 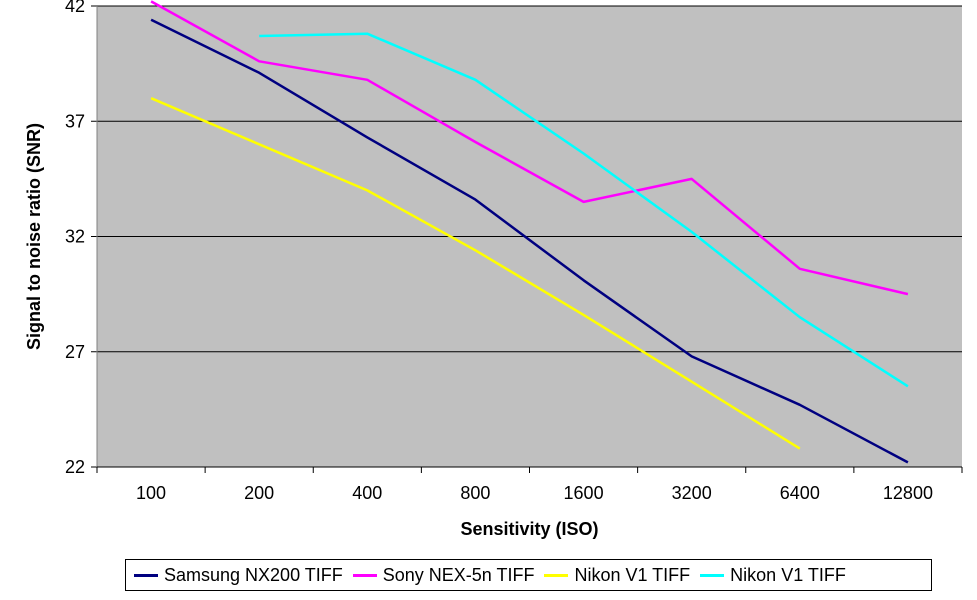 I want to click on x-tick-label: 3200, so click(x=692, y=493).